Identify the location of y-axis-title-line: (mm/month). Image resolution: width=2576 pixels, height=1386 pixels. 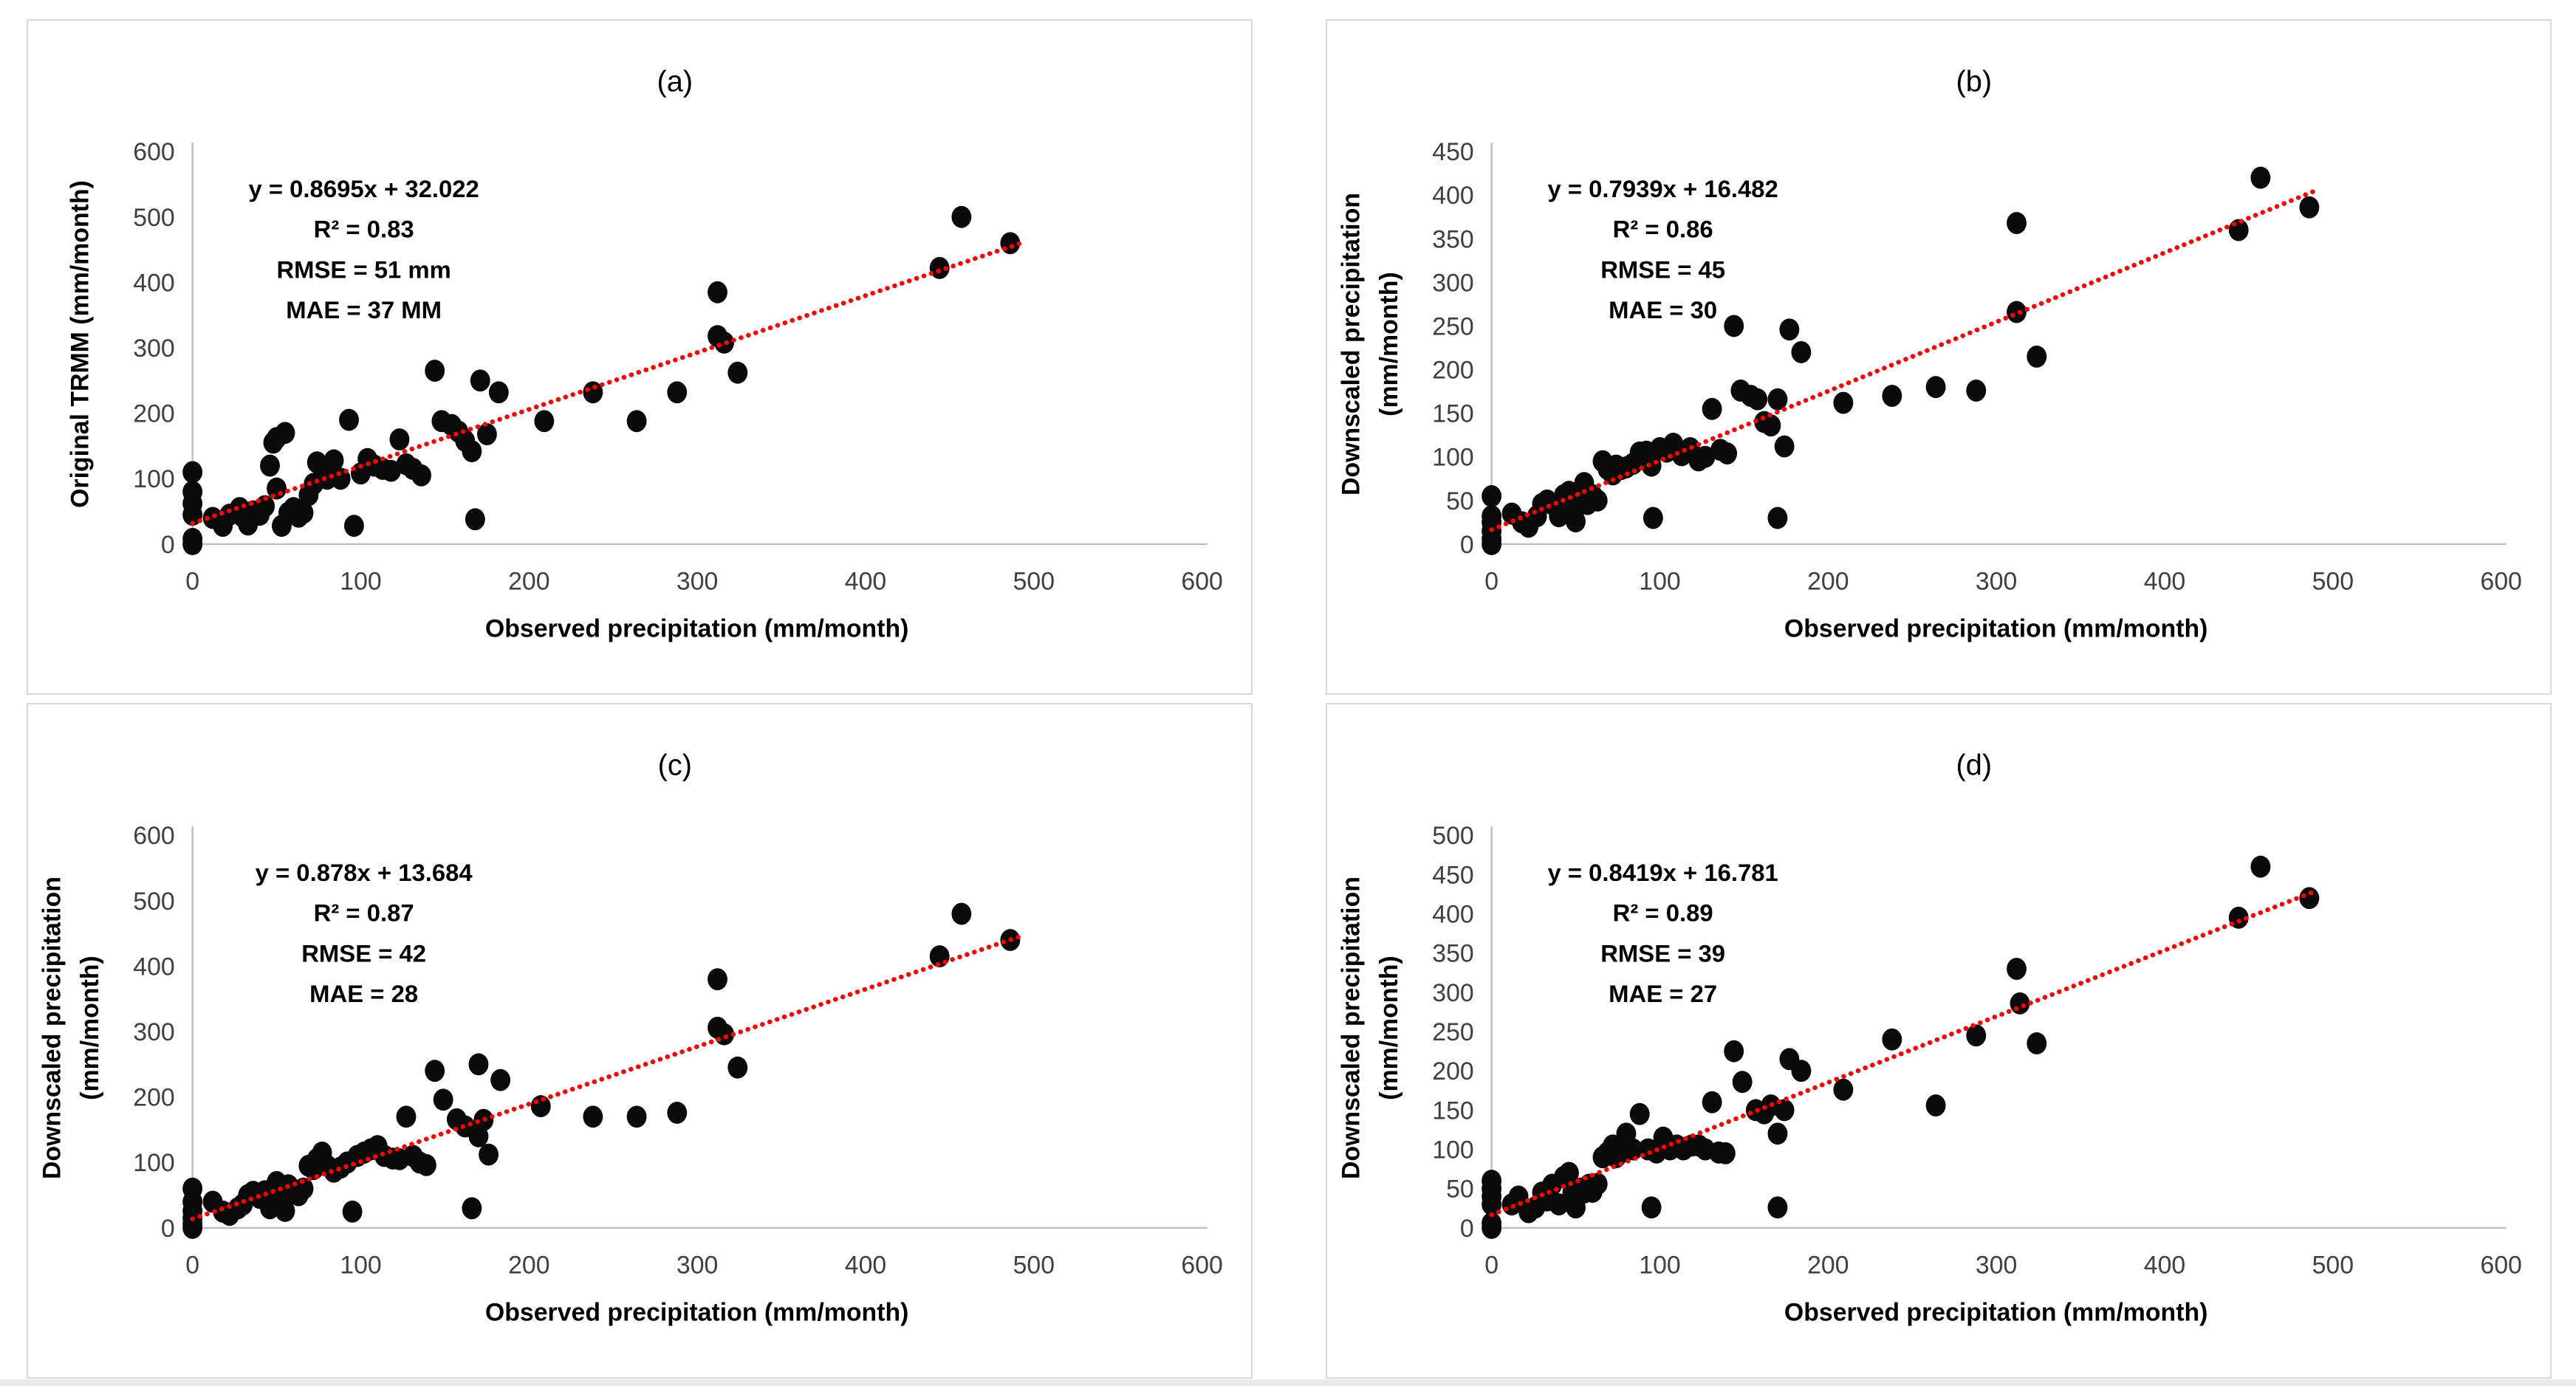
(1389, 1028).